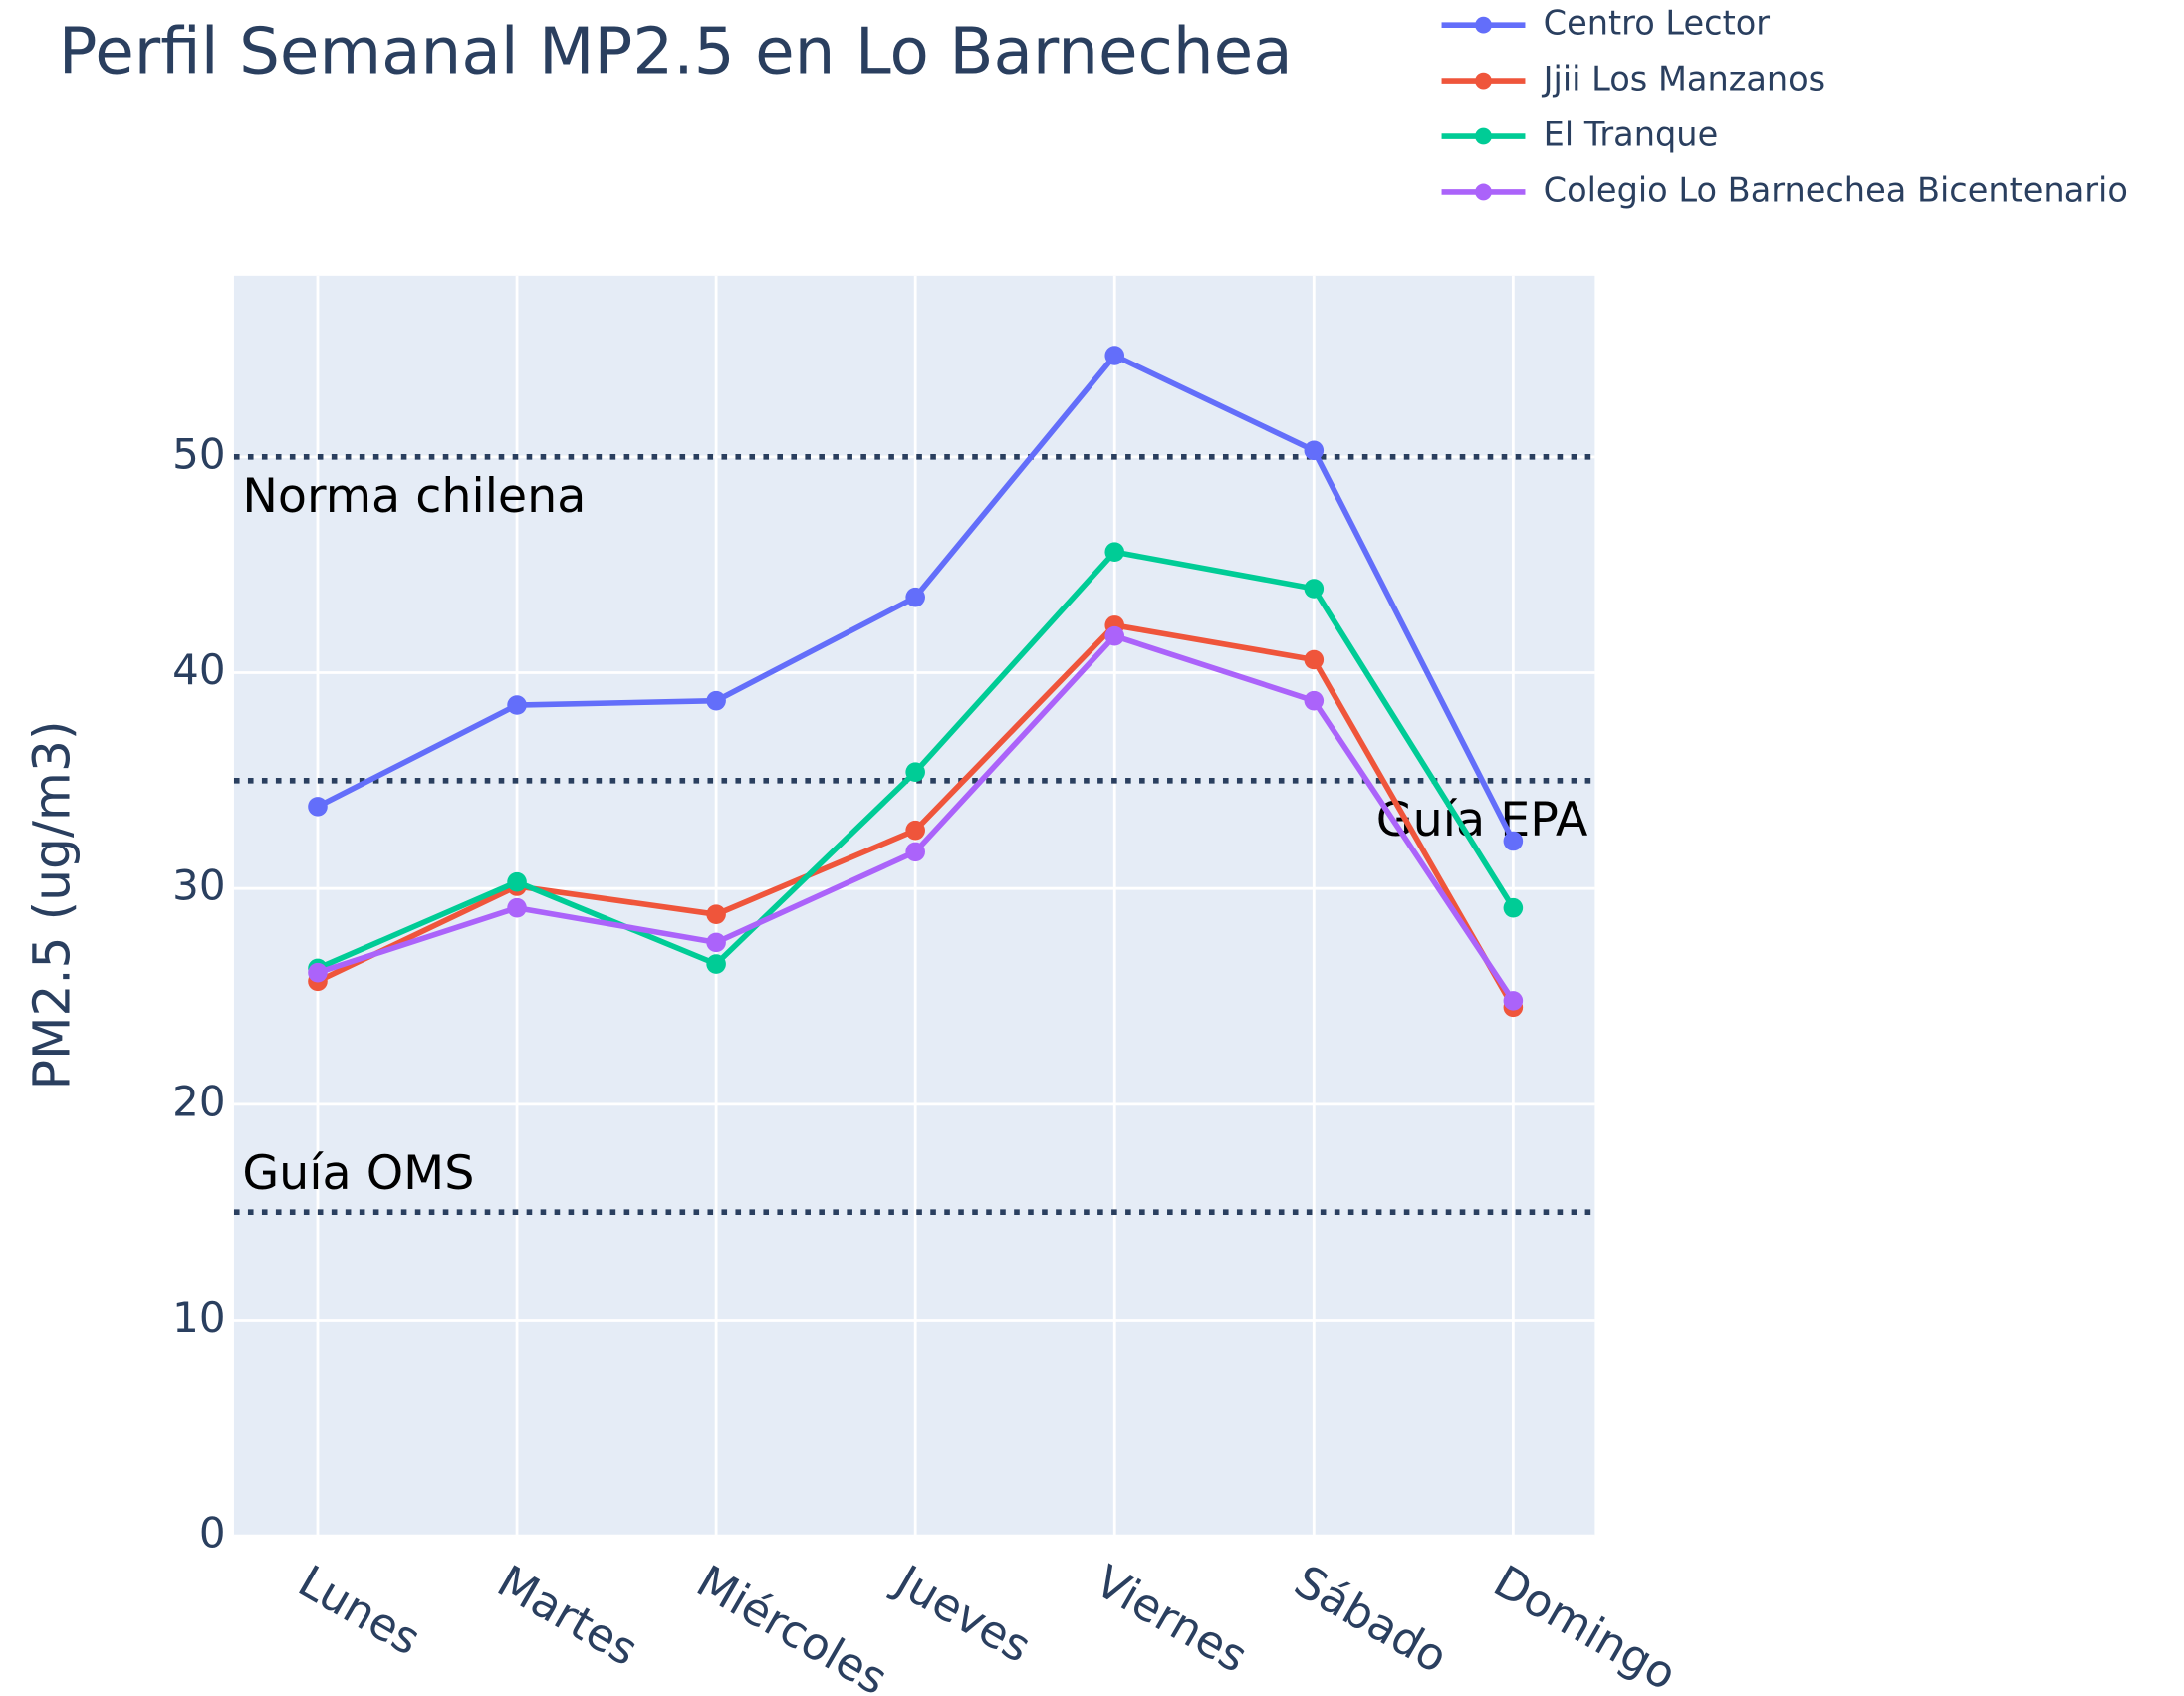  I want to click on x-tick-label: Martes, so click(568, 1616).